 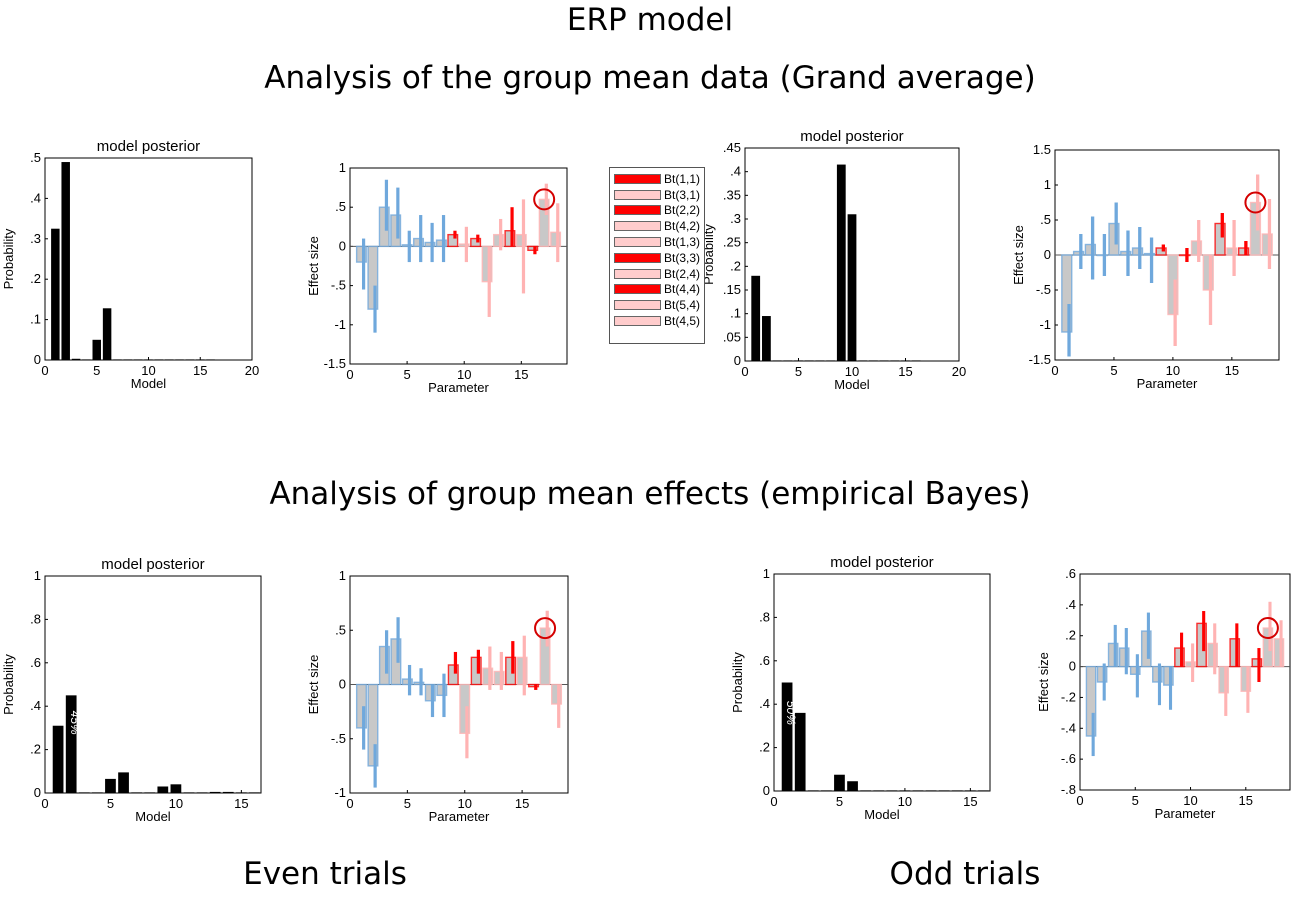 What do you see at coordinates (149, 383) in the screenshot?
I see `x-axis-label: Model` at bounding box center [149, 383].